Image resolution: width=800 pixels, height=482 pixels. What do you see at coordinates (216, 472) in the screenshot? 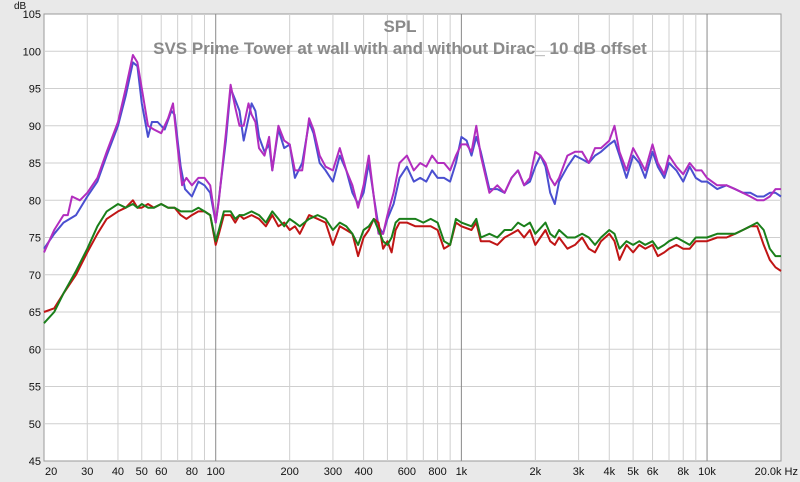
I see `x-tick-label: 100` at bounding box center [216, 472].